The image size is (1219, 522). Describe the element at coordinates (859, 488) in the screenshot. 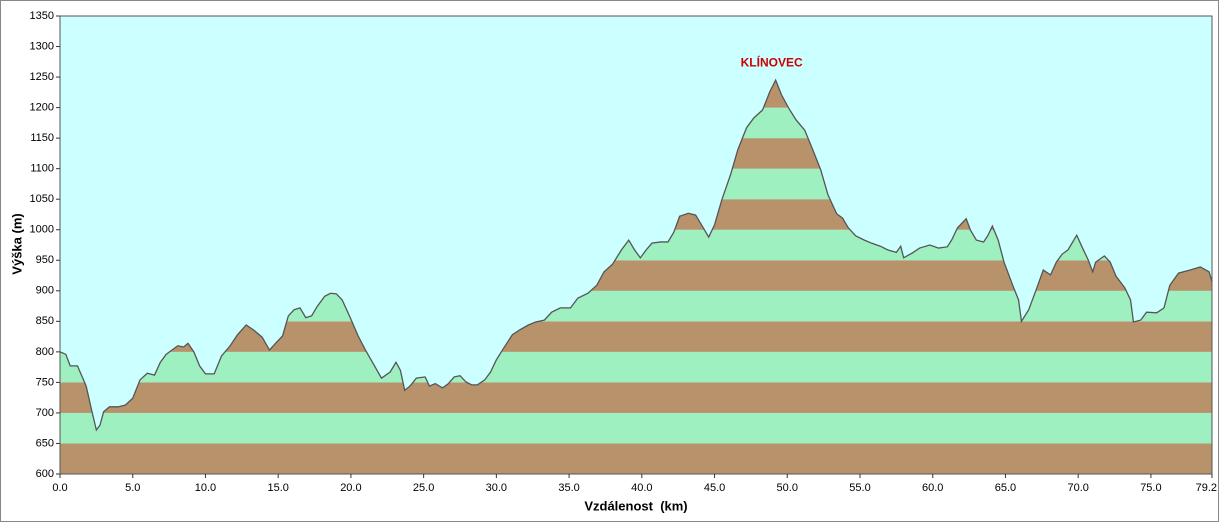

I see `x-tick-label: 55.0` at that location.